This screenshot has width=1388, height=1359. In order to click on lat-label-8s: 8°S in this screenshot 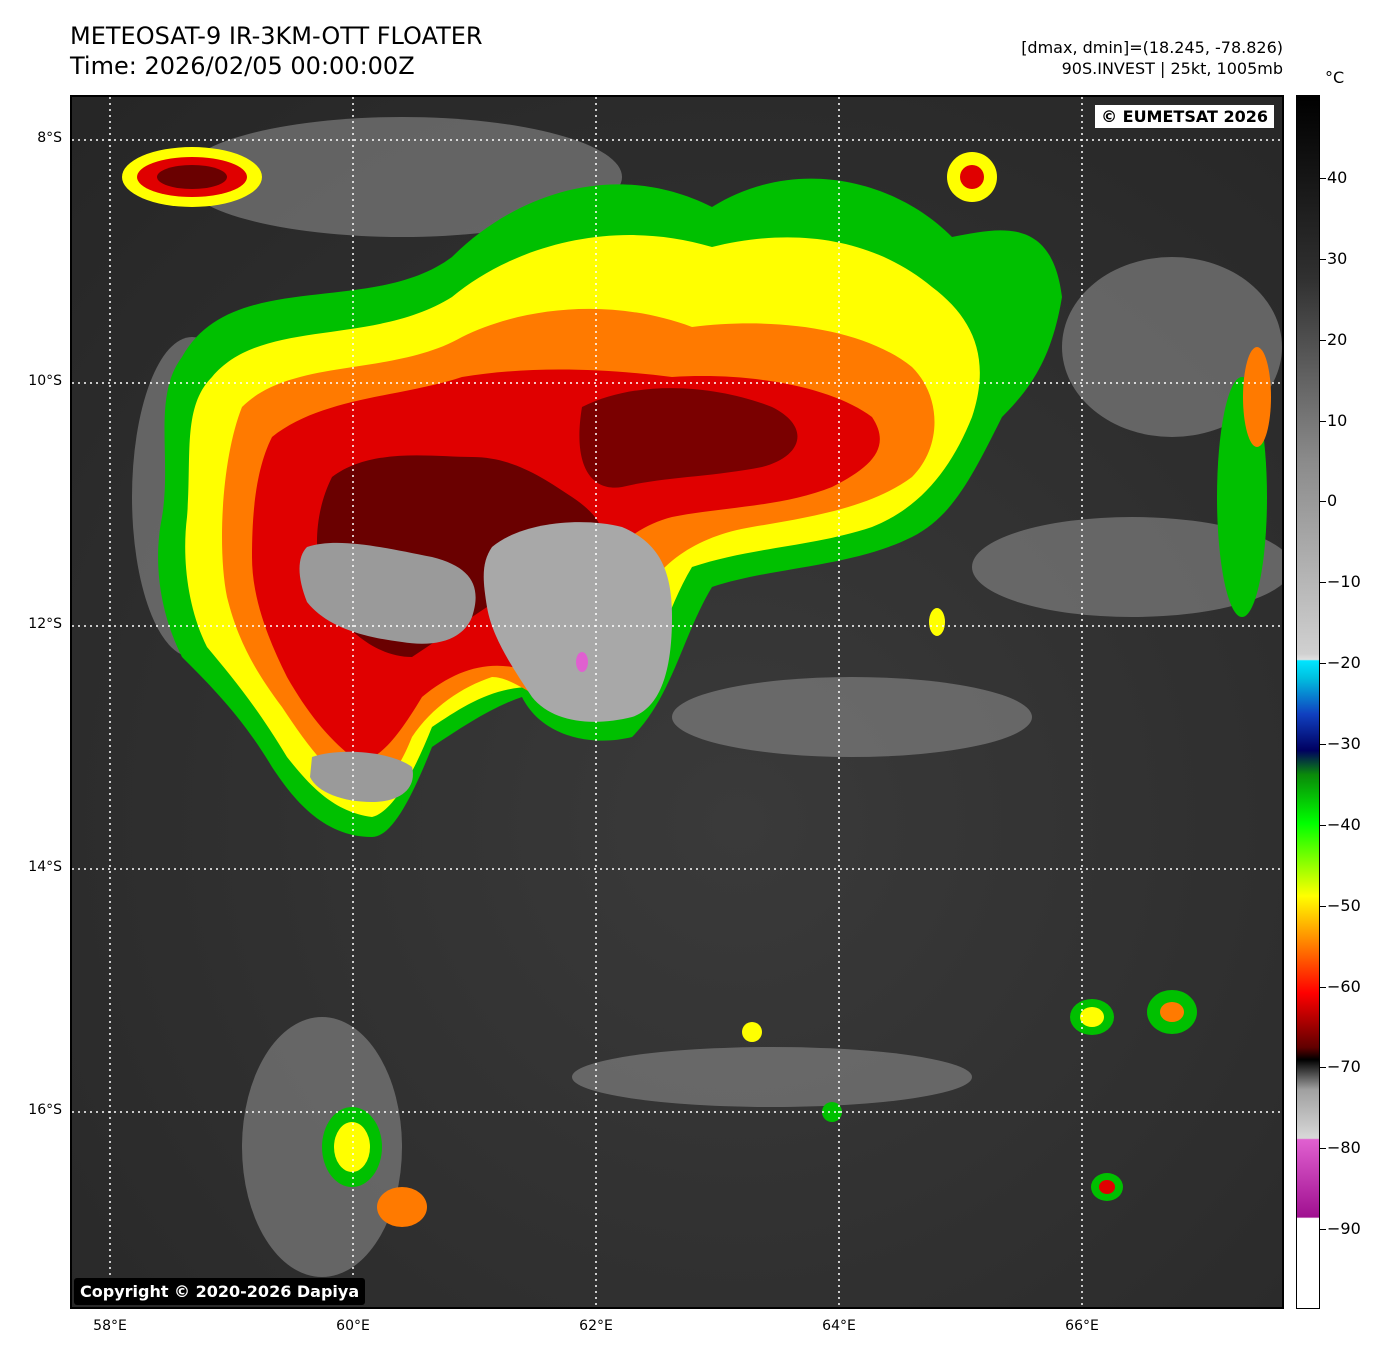, I will do `click(49, 138)`.